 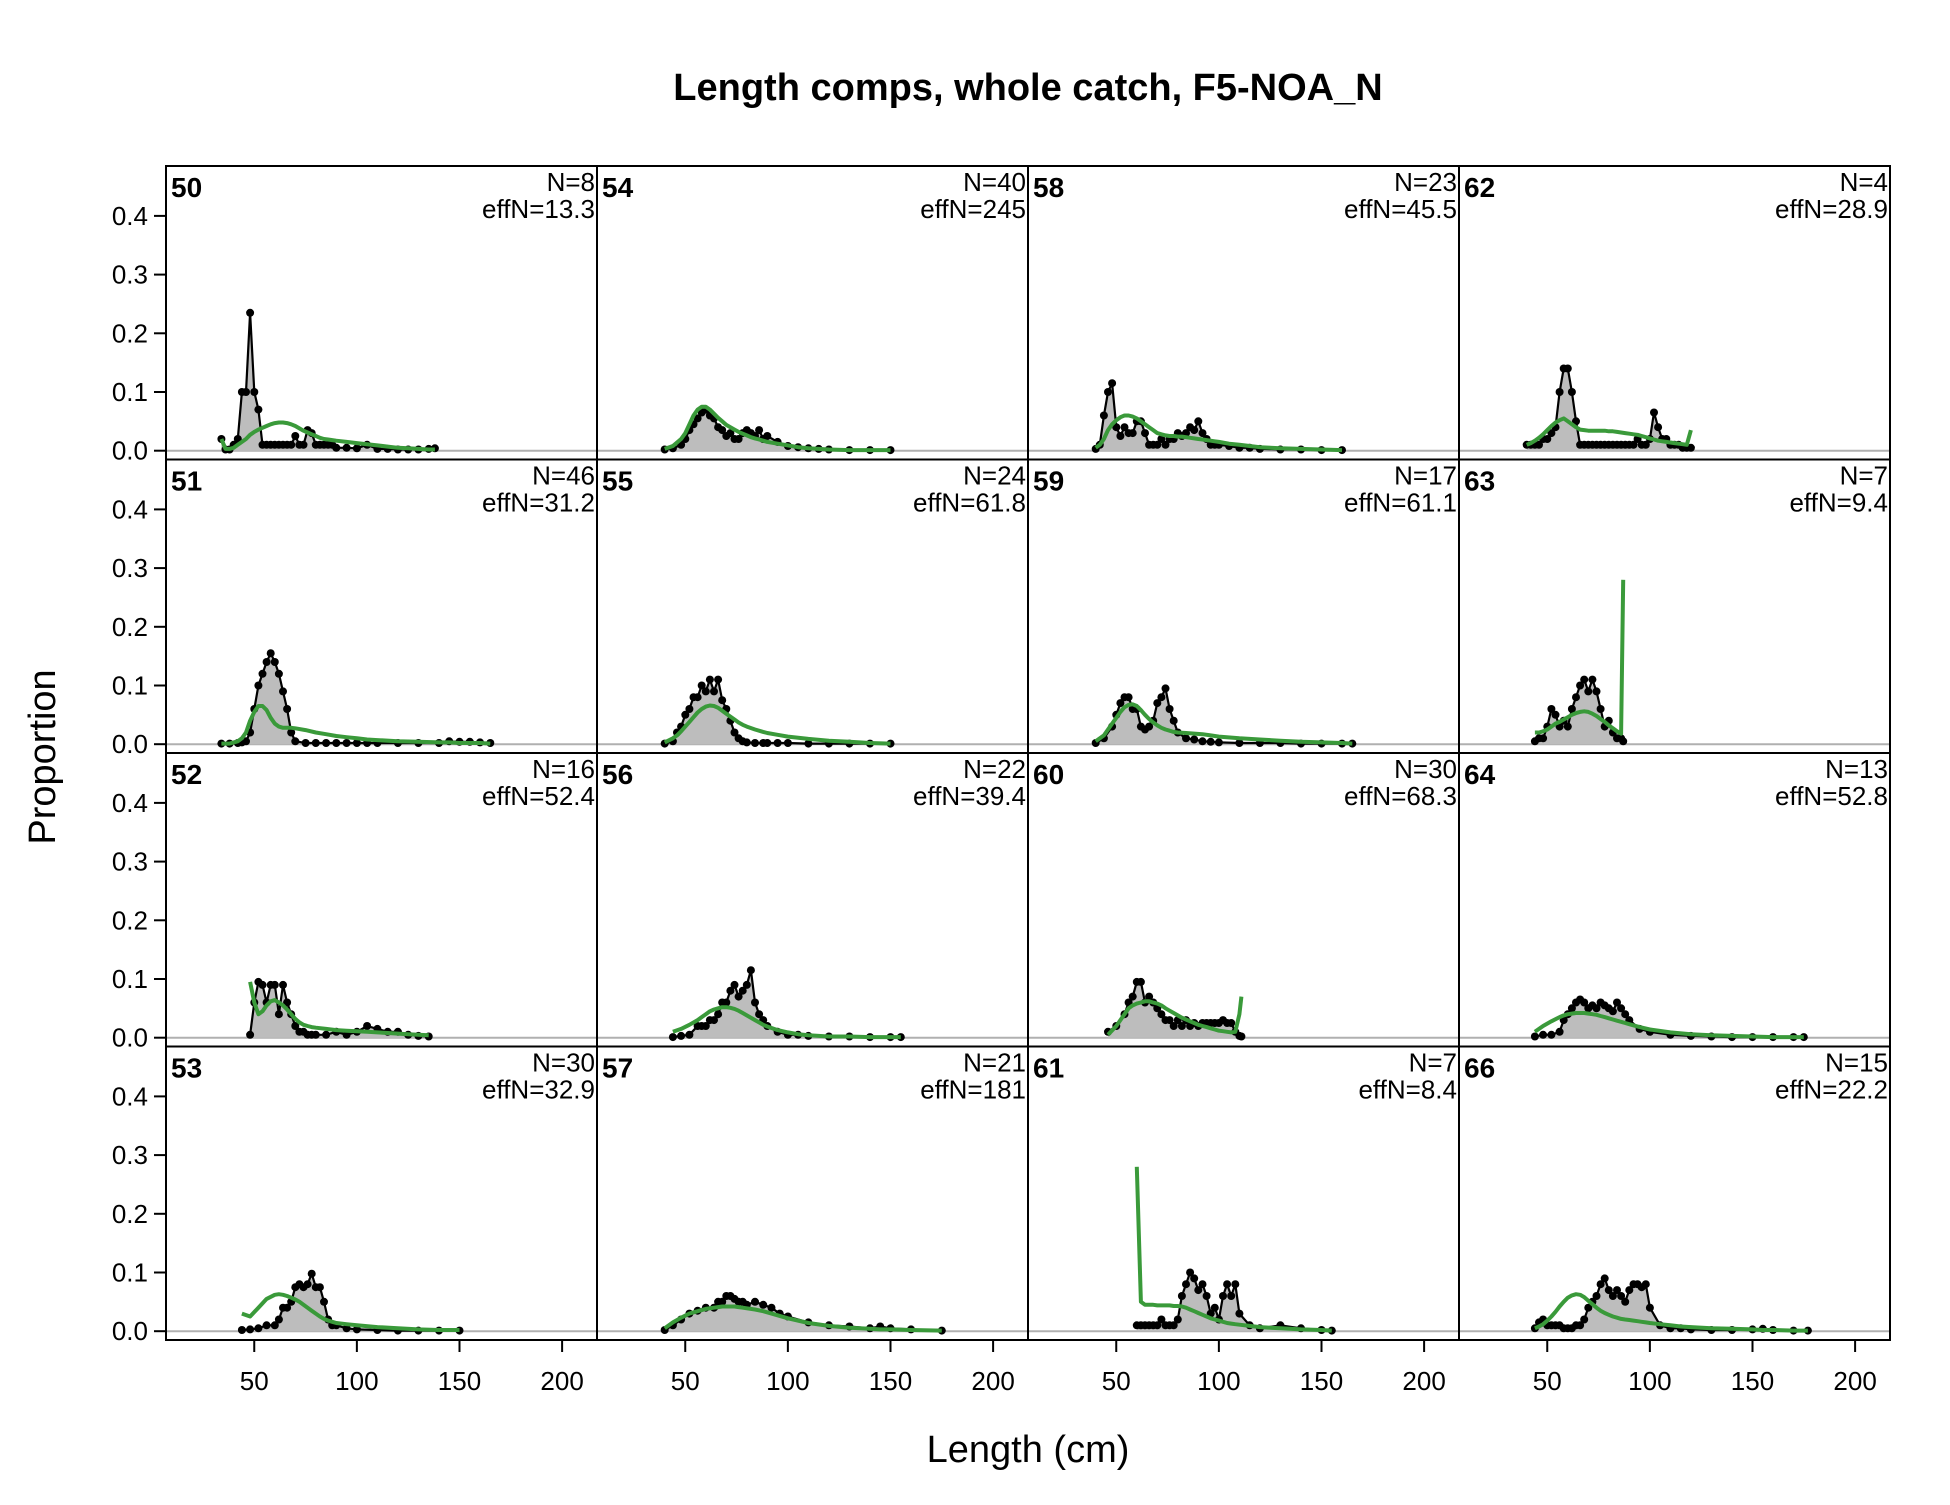 I want to click on y-tick-label: 0.2, so click(x=130, y=627).